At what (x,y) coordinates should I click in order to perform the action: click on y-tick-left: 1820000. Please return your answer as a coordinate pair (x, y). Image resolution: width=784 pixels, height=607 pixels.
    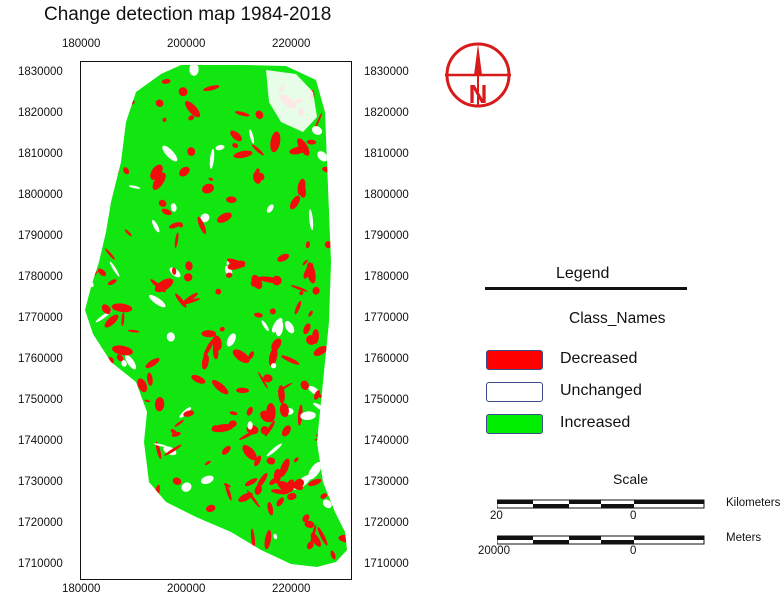
    Looking at the image, I should click on (40, 113).